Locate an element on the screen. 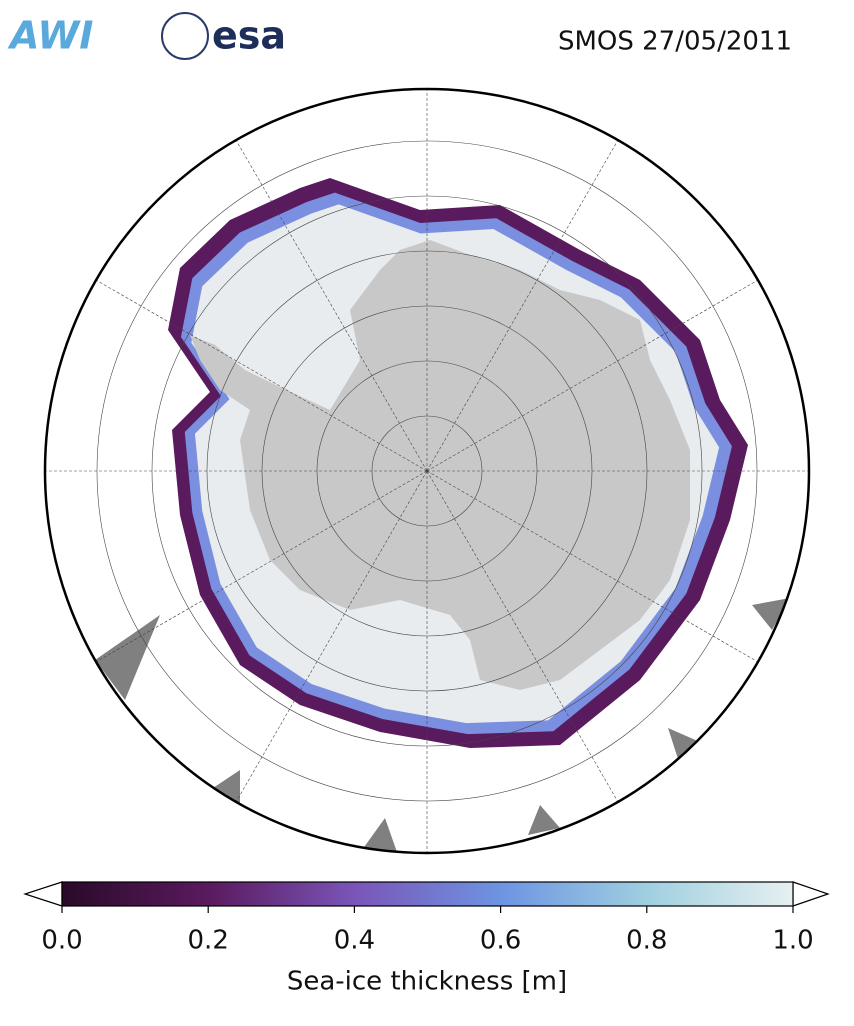 The width and height of the screenshot is (854, 1026). colorbar-tick-label: 0.4 is located at coordinates (354, 941).